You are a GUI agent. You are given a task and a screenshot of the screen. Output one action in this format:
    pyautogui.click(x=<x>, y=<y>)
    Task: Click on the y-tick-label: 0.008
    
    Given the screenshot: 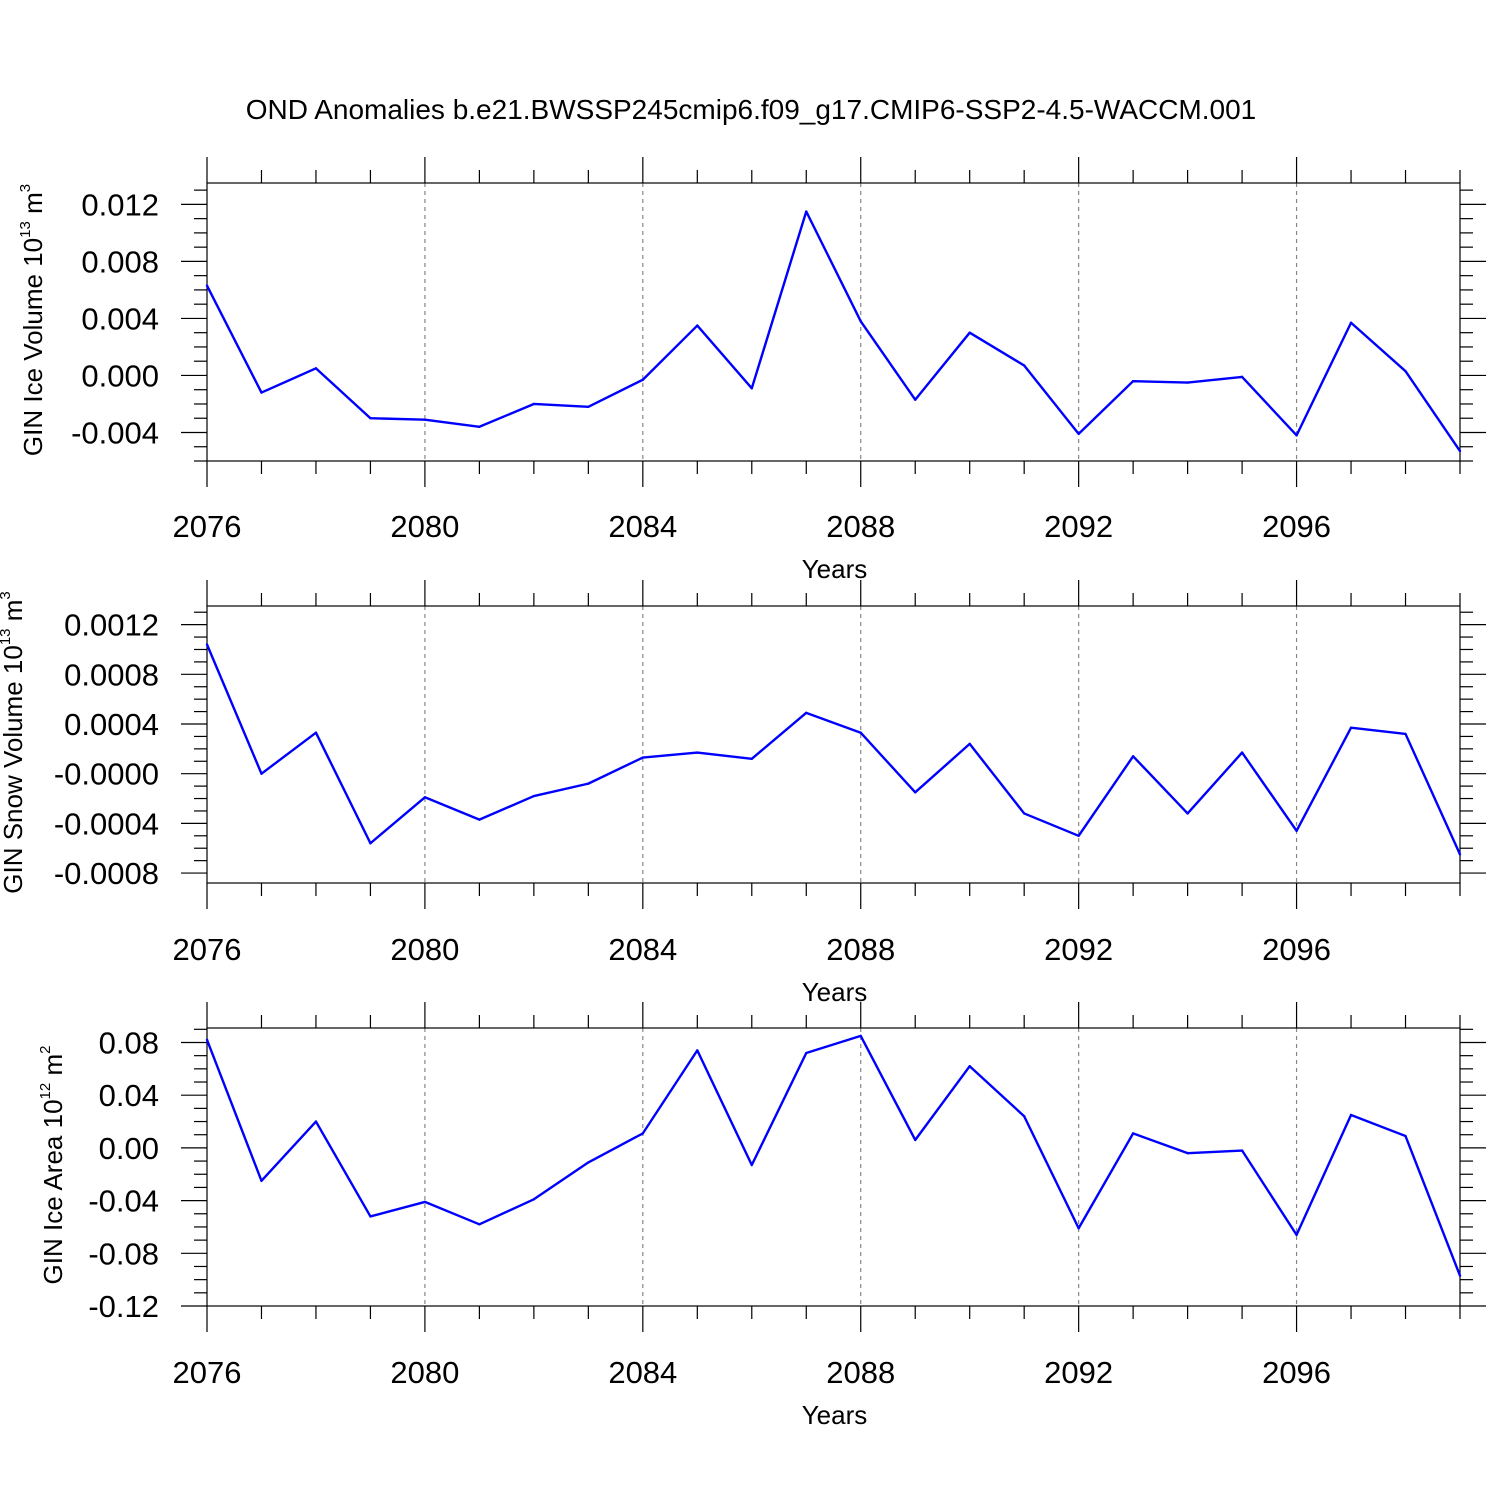 What is the action you would take?
    pyautogui.click(x=120, y=261)
    